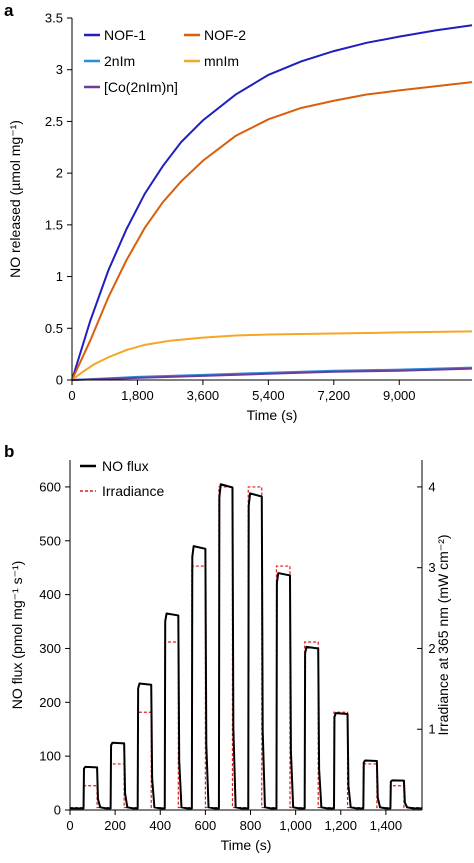 This screenshot has width=474, height=863. What do you see at coordinates (17, 635) in the screenshot?
I see `y-axis-label: NO flux (pmol mg⁻¹ s⁻¹)` at bounding box center [17, 635].